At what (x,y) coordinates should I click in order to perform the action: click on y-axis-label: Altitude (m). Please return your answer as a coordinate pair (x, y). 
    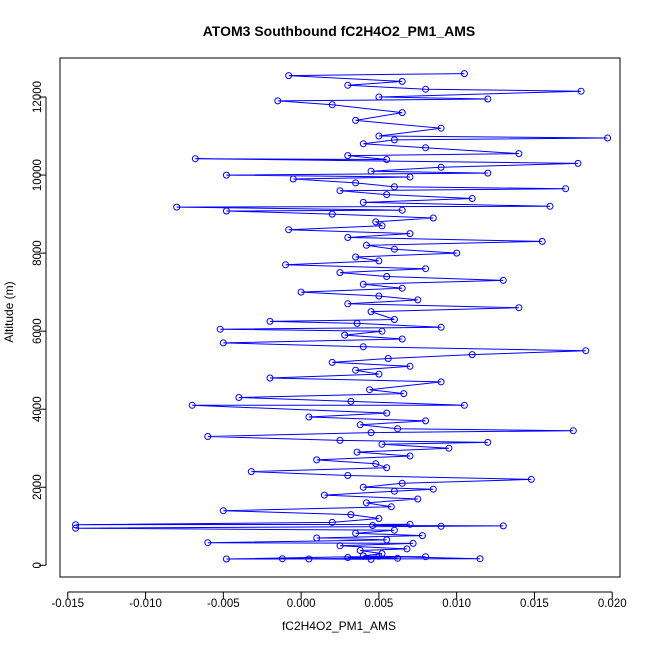
    Looking at the image, I should click on (9, 311).